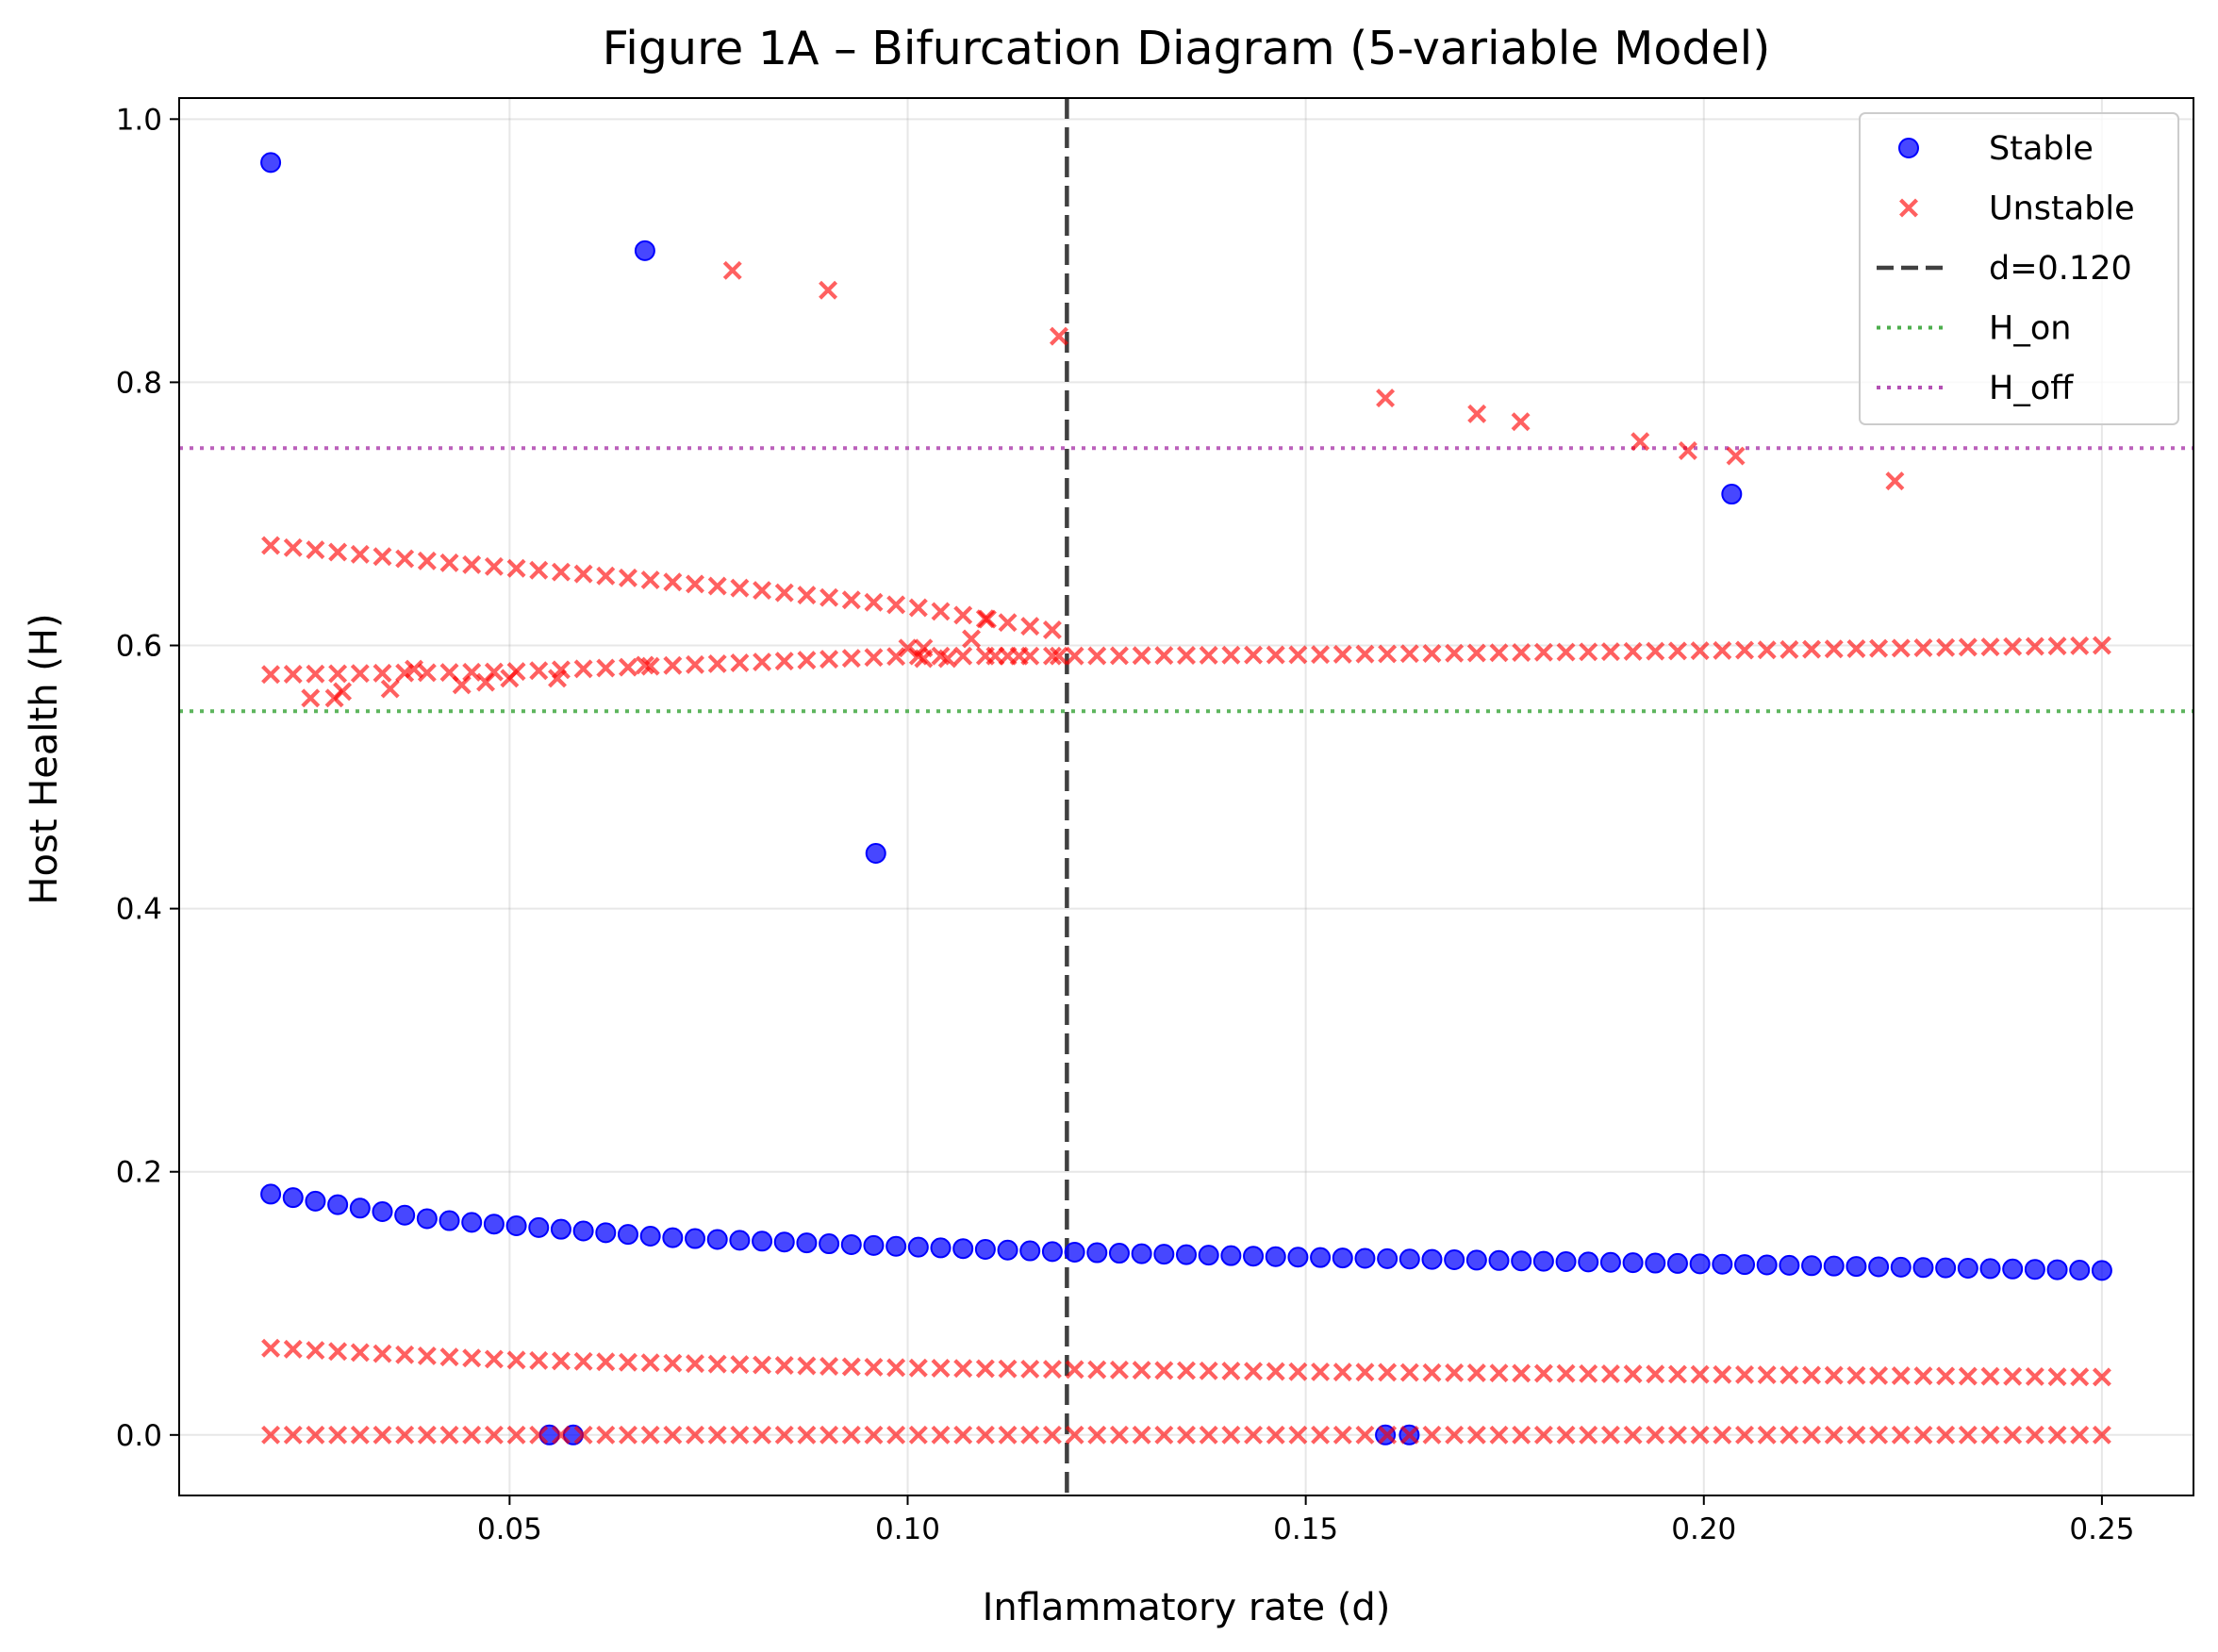 The image size is (2218, 1652). I want to click on legend-unstable-stroke, so click(1909, 208).